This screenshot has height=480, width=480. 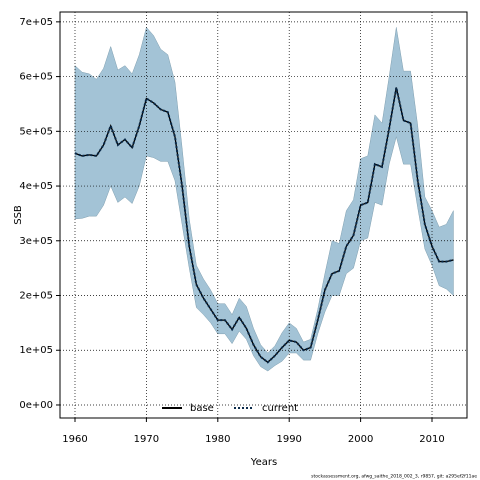 What do you see at coordinates (36, 241) in the screenshot?
I see `y-tick-label: 3e+05` at bounding box center [36, 241].